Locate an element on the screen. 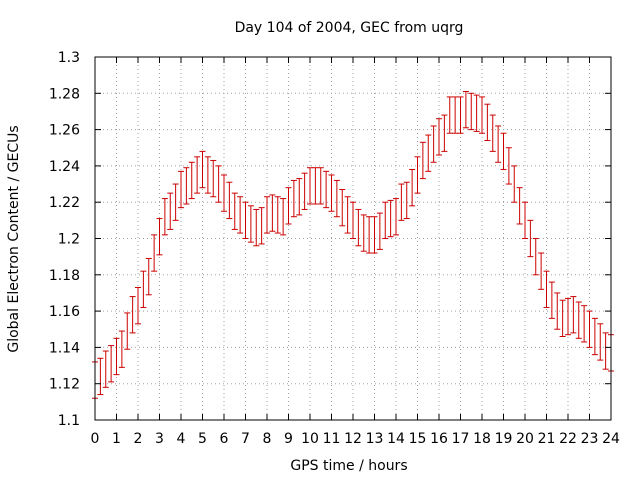  y-tick-label: 1.1 is located at coordinates (69, 421).